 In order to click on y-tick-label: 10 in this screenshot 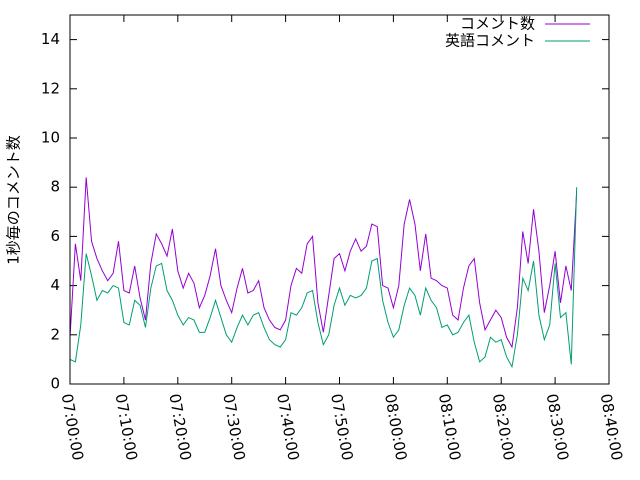, I will do `click(50, 138)`.